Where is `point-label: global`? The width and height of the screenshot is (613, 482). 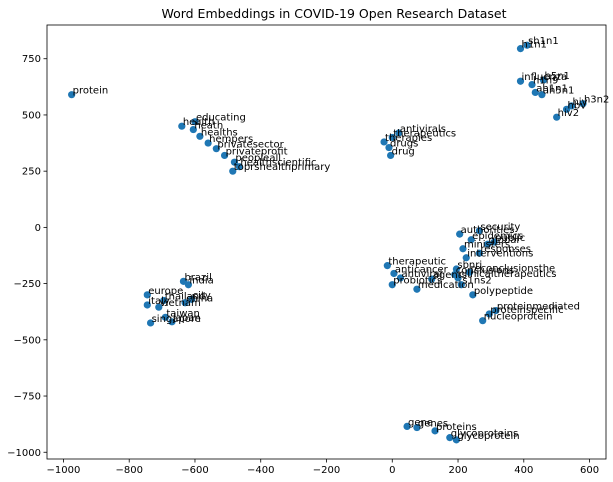
point-label: global is located at coordinates (504, 240).